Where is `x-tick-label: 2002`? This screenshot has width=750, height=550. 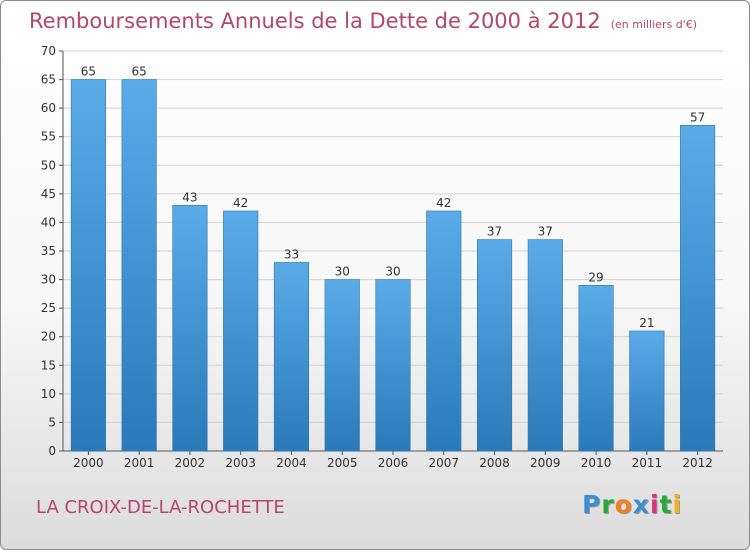
x-tick-label: 2002 is located at coordinates (190, 463).